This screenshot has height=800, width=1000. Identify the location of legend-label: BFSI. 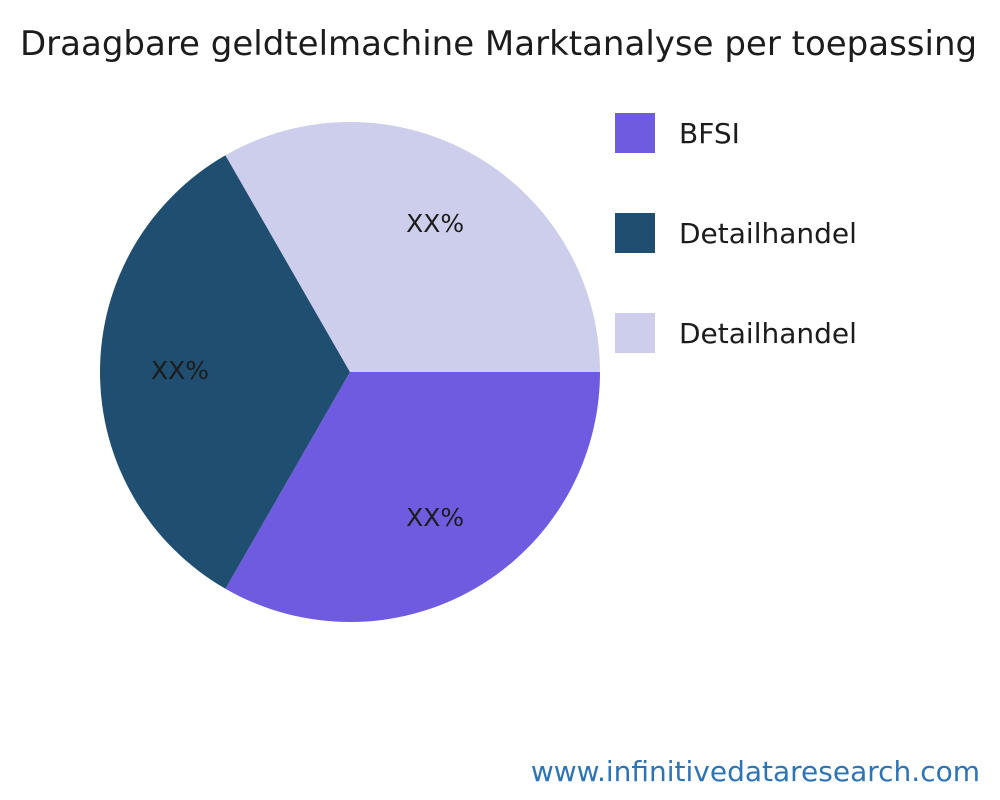
(709, 133).